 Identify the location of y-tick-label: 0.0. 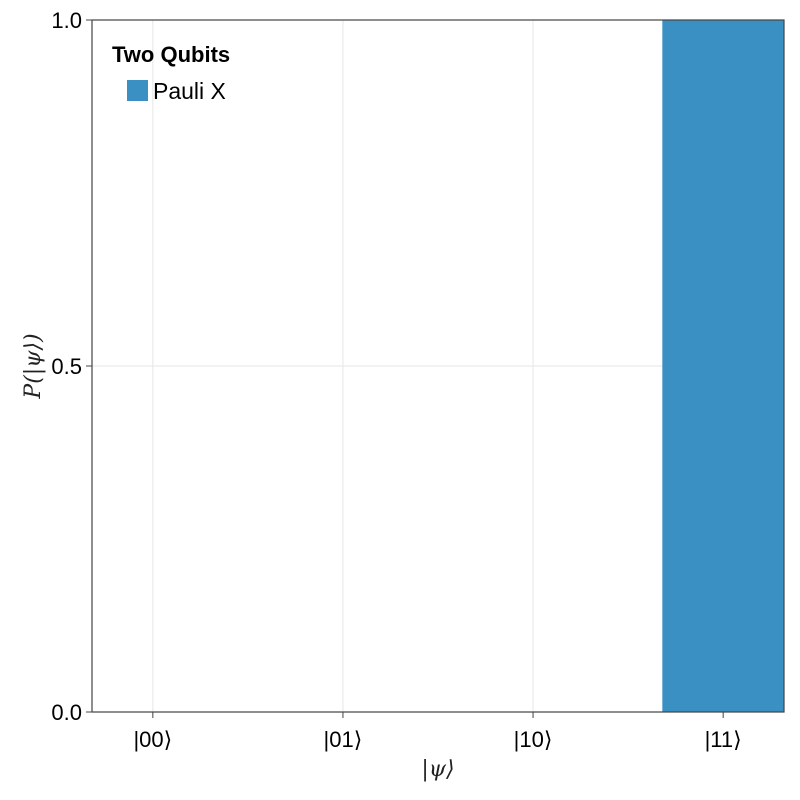
(66, 712).